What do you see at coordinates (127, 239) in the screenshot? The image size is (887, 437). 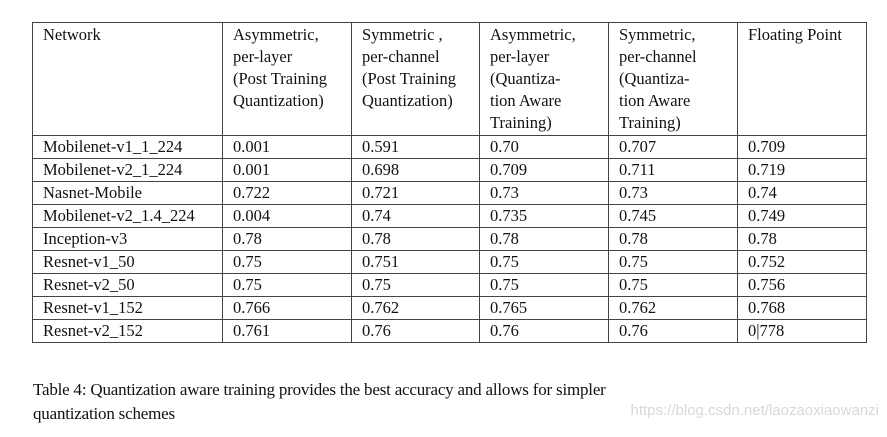 I see `network-name-cell: Inception-v3` at bounding box center [127, 239].